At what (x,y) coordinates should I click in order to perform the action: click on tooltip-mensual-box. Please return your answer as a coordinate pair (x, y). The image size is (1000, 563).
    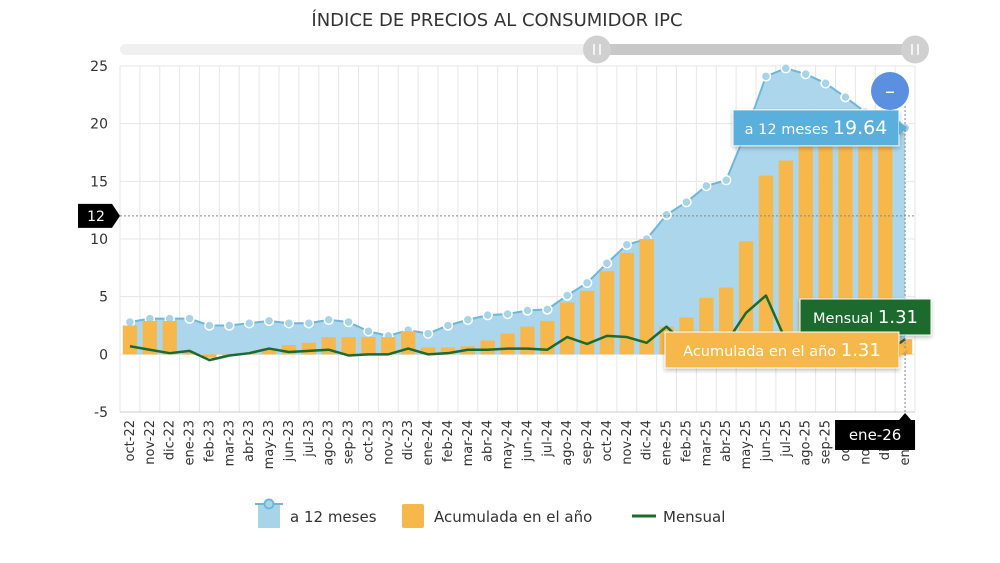
    Looking at the image, I should click on (865, 317).